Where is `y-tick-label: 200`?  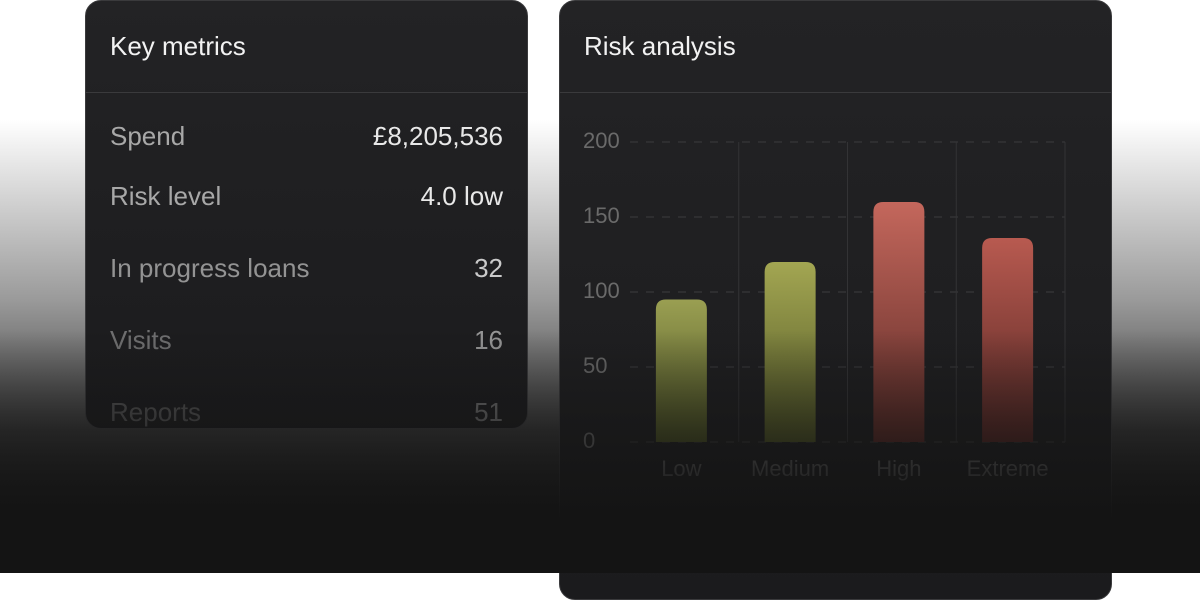
y-tick-label: 200 is located at coordinates (601, 140).